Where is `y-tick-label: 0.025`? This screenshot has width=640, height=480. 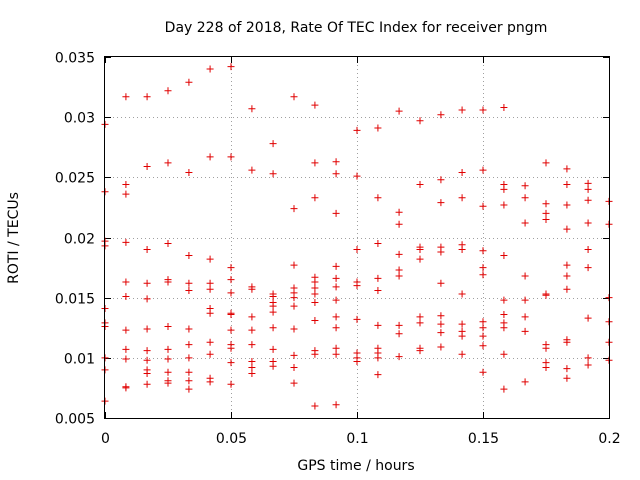
y-tick-label: 0.025 is located at coordinates (75, 179).